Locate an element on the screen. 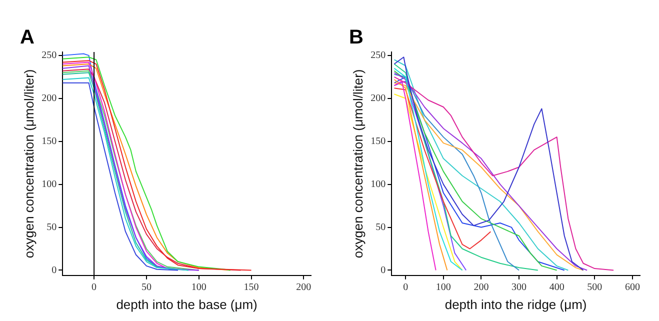 The height and width of the screenshot is (321, 659). chart-title: B is located at coordinates (356, 37).